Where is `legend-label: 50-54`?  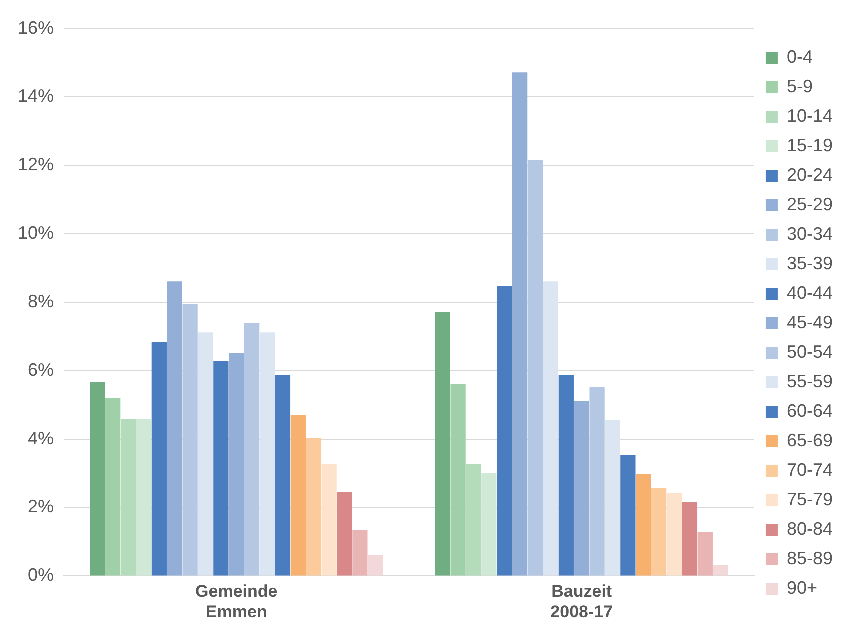
legend-label: 50-54 is located at coordinates (810, 352).